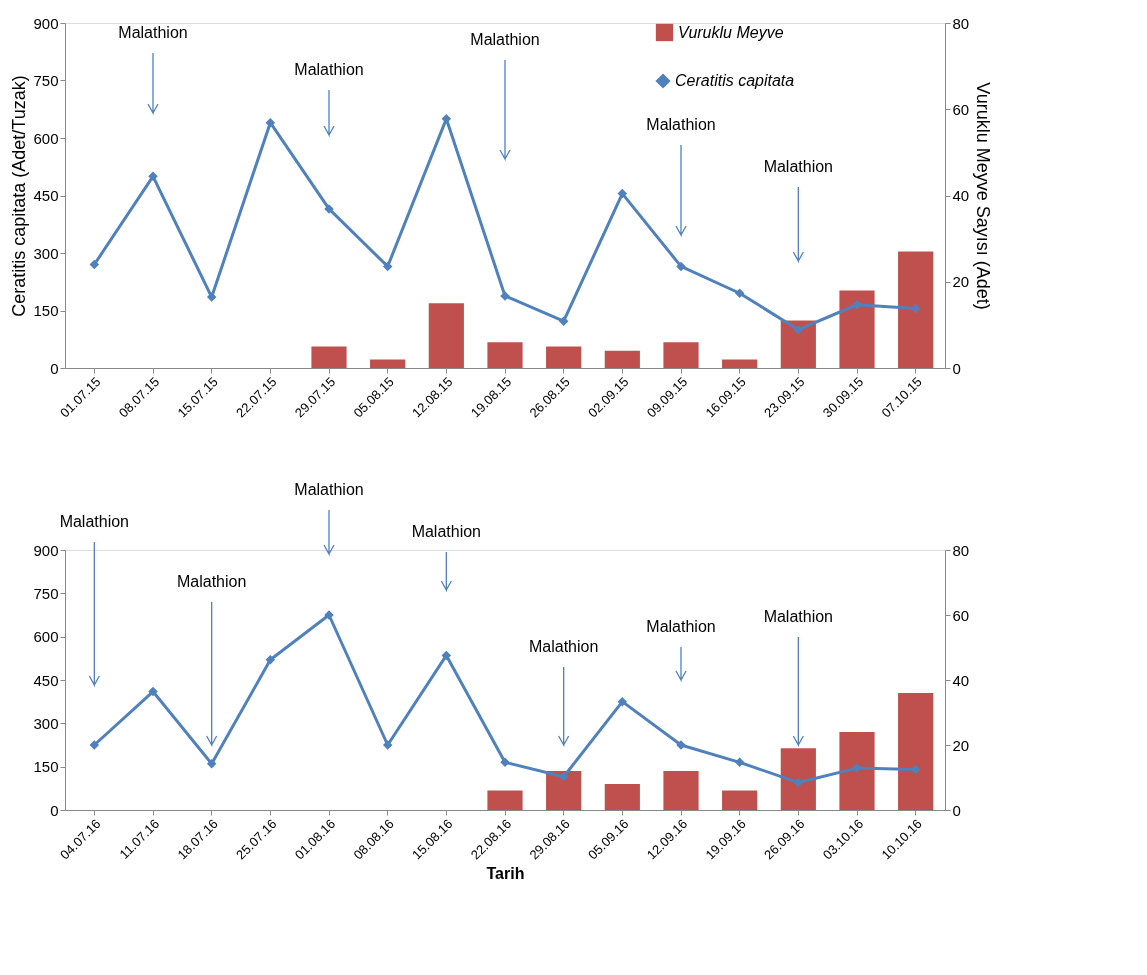 The image size is (1147, 975). I want to click on legend-label: Vuruklu Meyve, so click(731, 32).